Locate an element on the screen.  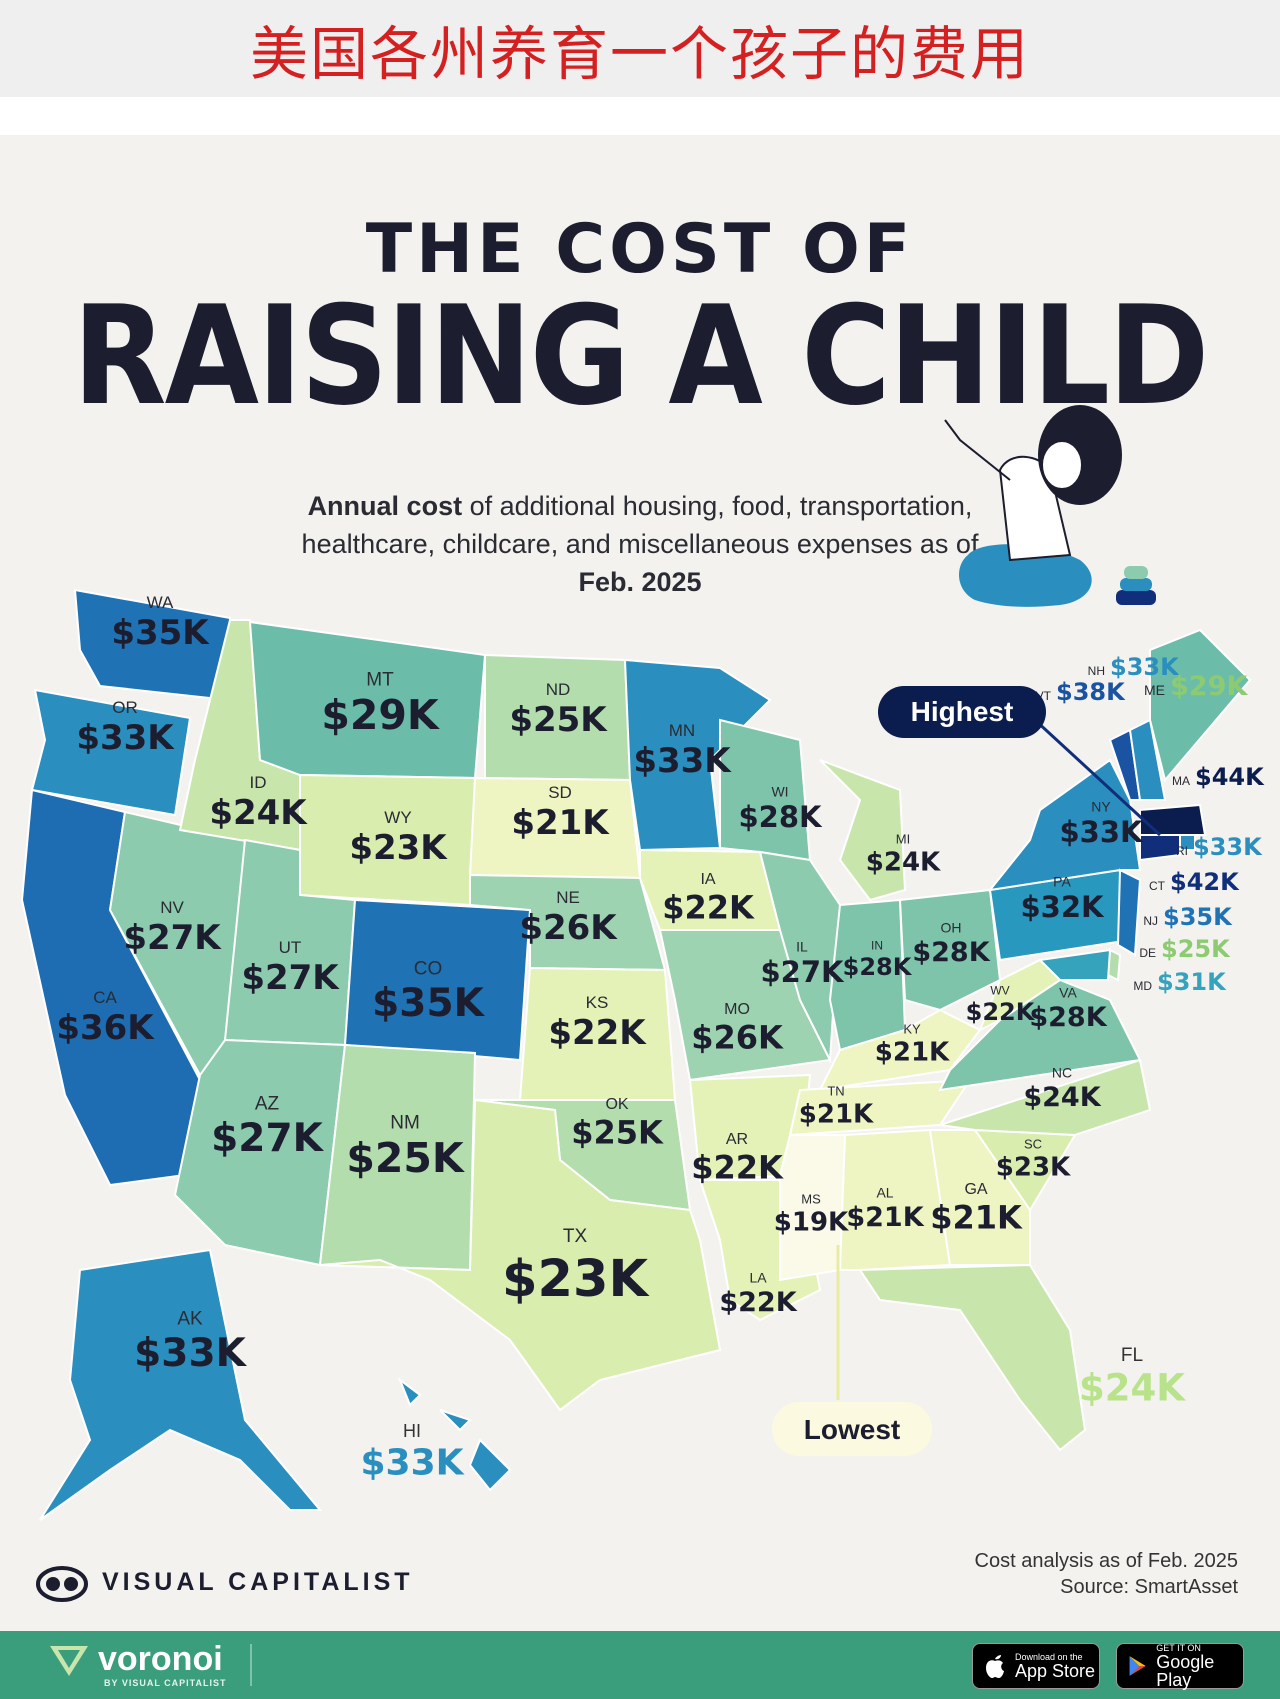
state-hi is located at coordinates (454, 1434).